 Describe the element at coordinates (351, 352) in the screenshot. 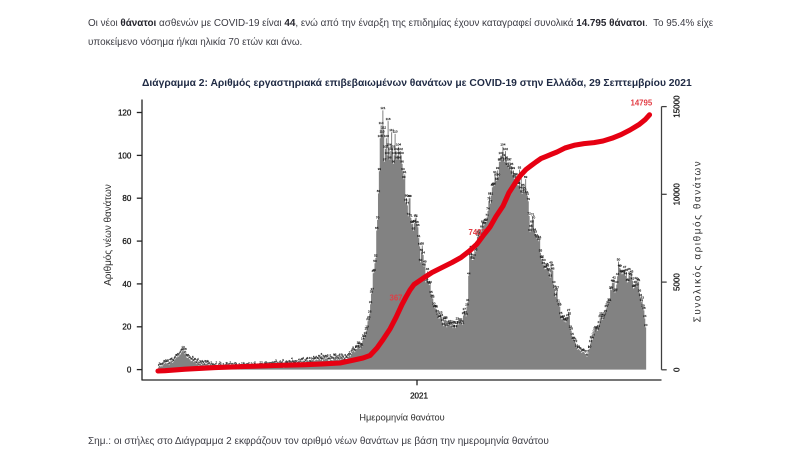

I see `svg-text: 7` at that location.